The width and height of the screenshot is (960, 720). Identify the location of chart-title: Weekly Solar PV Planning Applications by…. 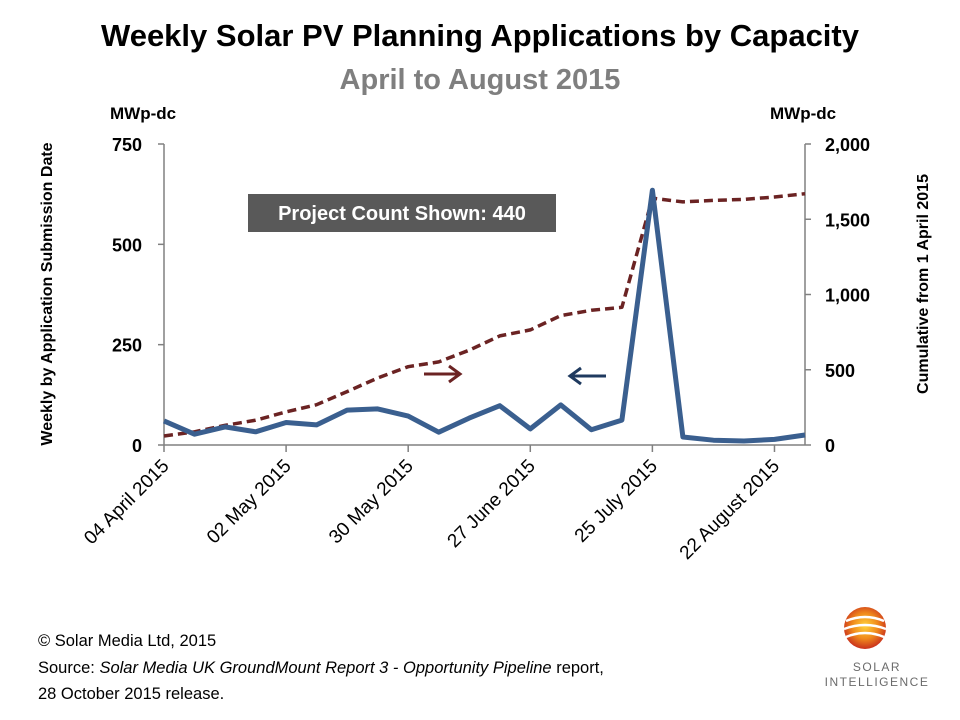
(480, 35).